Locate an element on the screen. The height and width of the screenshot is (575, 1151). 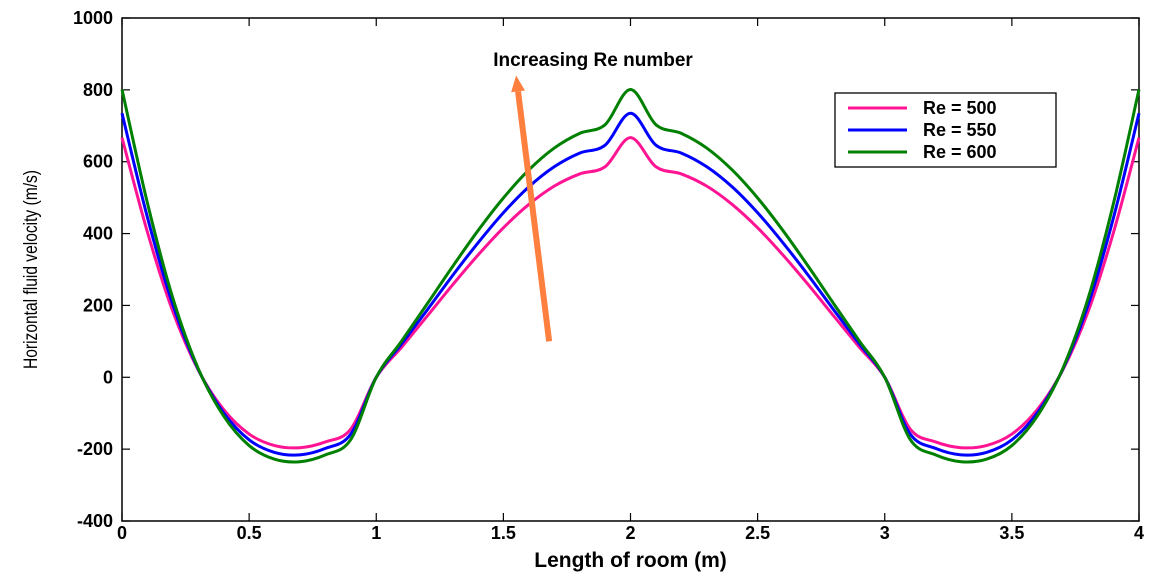
x-tick-label: 1 is located at coordinates (376, 533).